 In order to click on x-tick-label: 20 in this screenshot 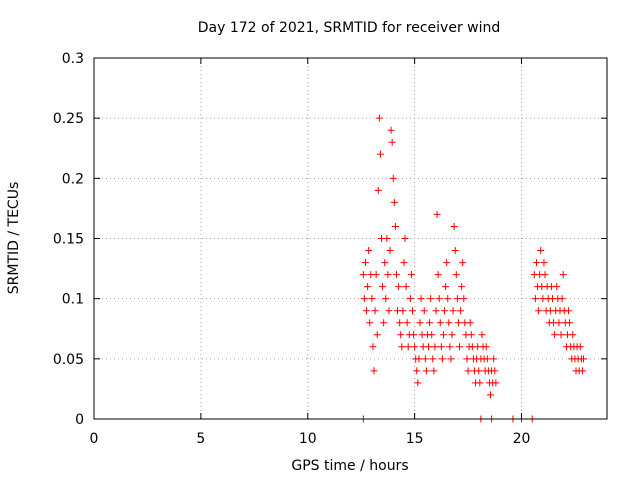, I will do `click(522, 439)`.